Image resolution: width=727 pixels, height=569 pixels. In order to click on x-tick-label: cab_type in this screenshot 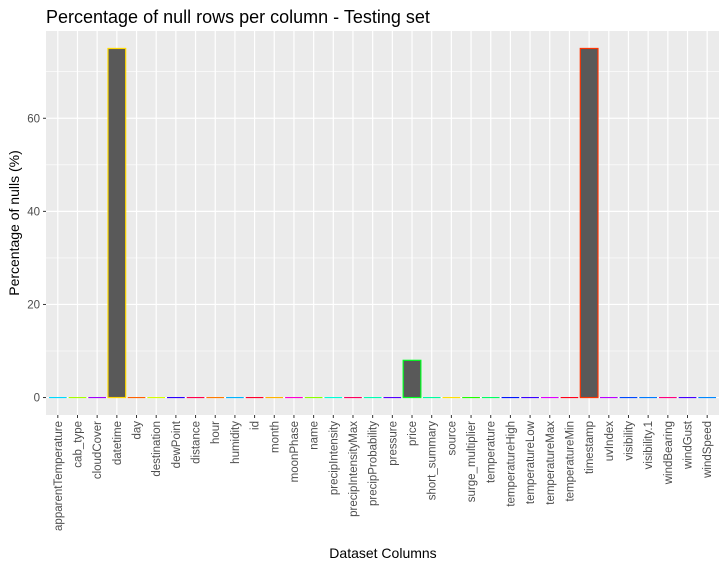, I will do `click(78, 444)`.